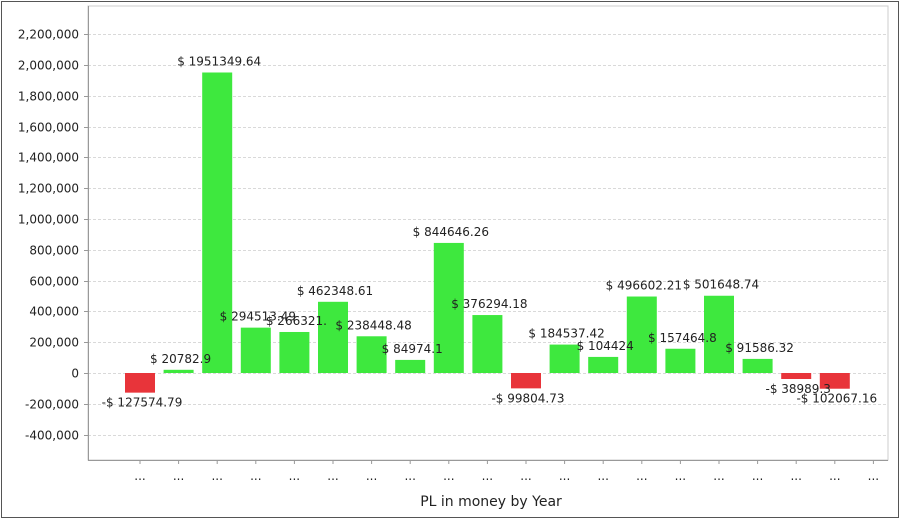 This screenshot has width=900, height=521. I want to click on y-tick-label: 1,600,000, so click(48, 128).